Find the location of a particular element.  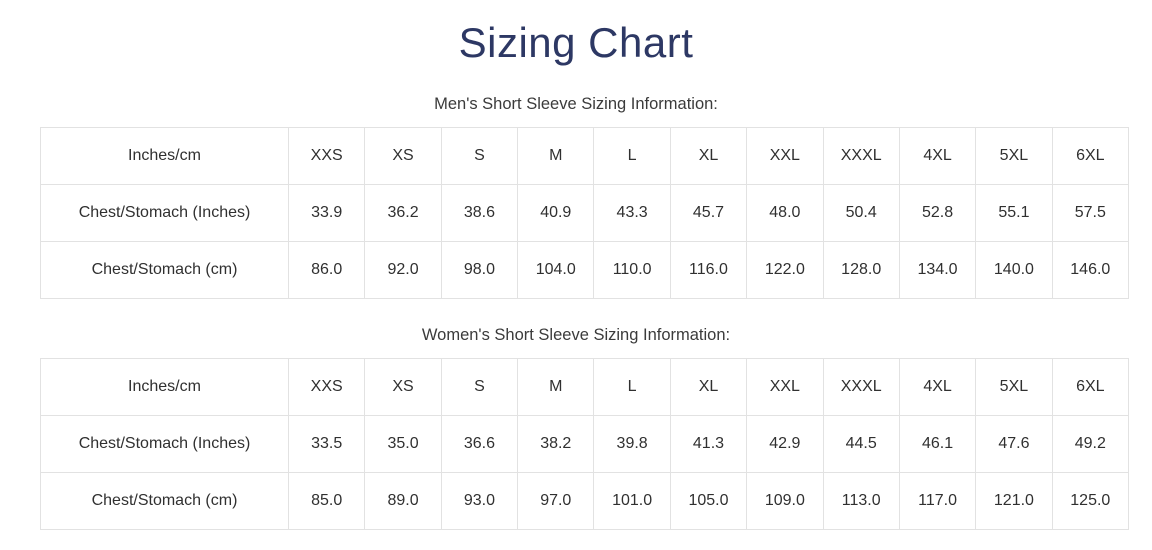

measurement-value-cell: 42.9 is located at coordinates (785, 444).